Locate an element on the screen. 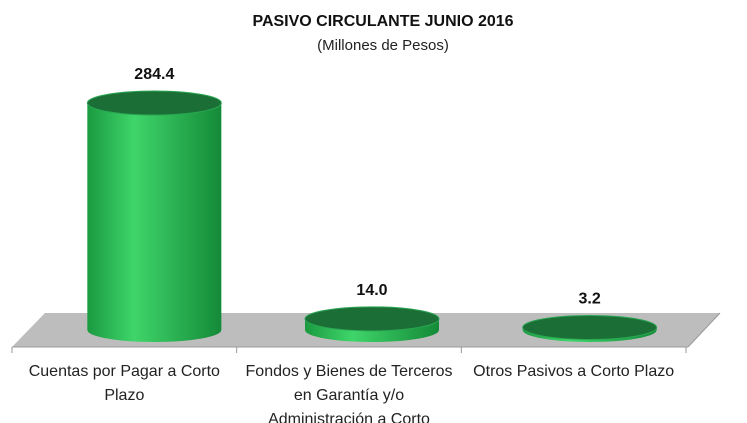 The image size is (747, 423). data-label: 14.0 is located at coordinates (371, 290).